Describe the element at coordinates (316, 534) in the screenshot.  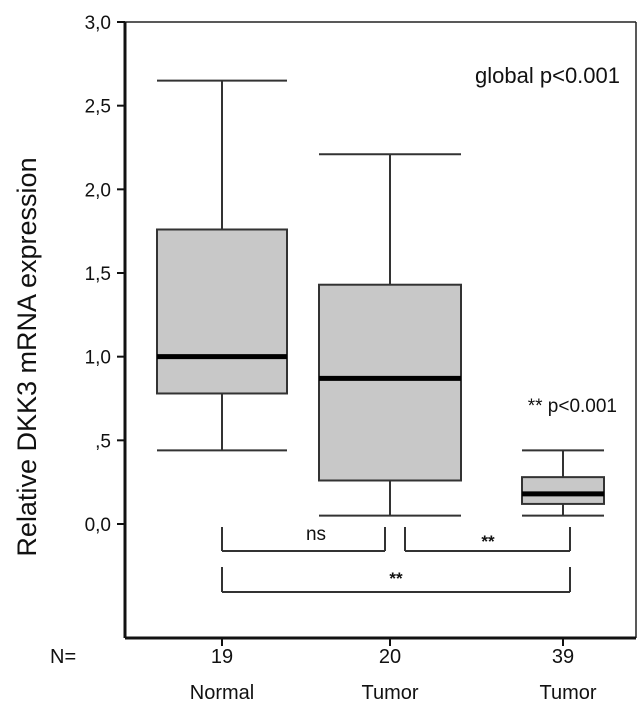
I see `comparison-label: ns` at that location.